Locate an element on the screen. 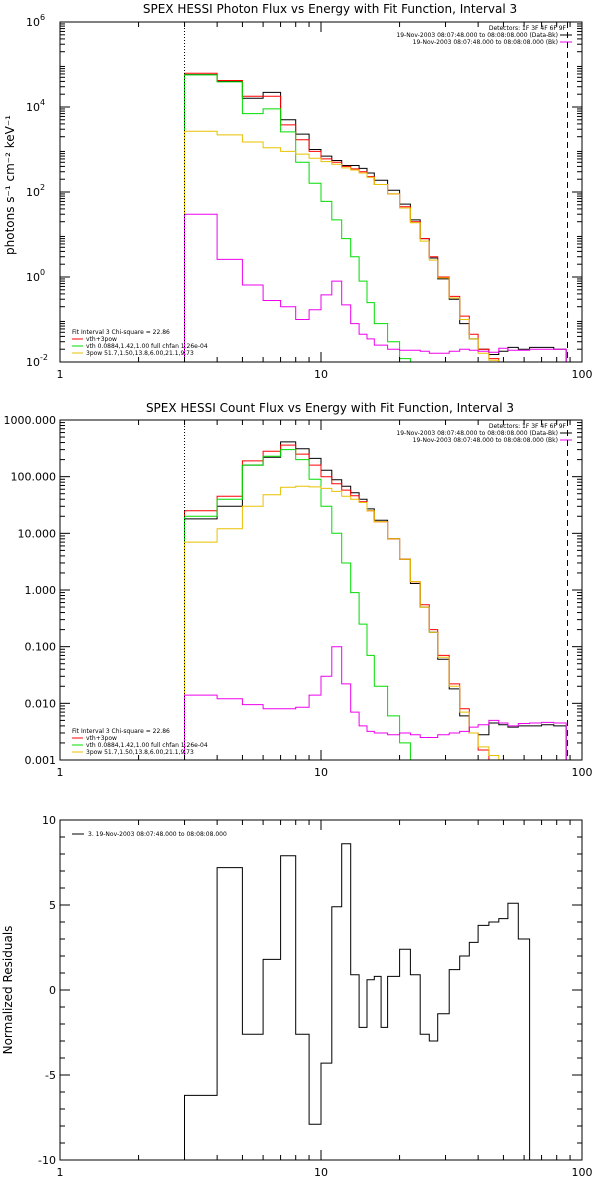  panel-2-ytick-label-2: 0.100 is located at coordinates (41, 647).